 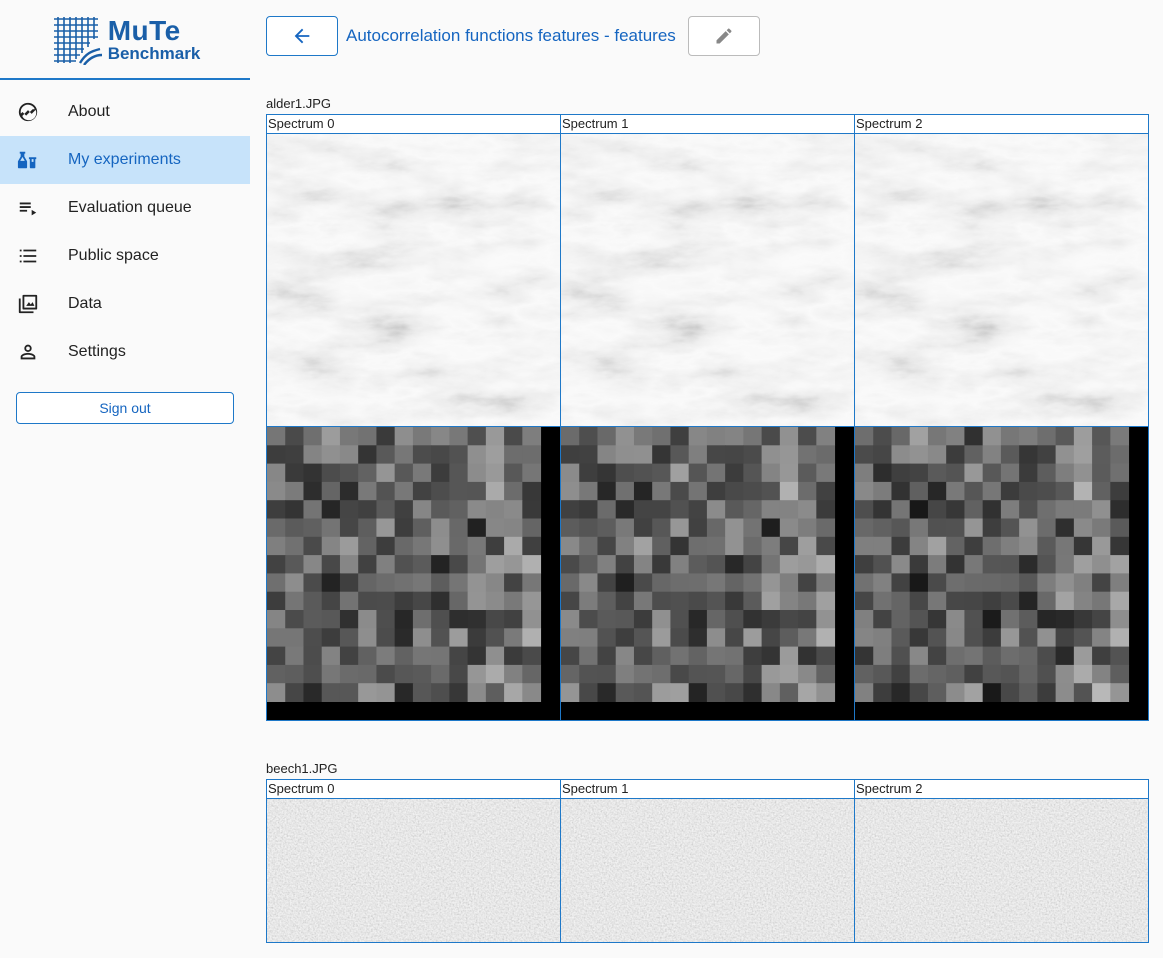 I want to click on edit-button, so click(x=723, y=36).